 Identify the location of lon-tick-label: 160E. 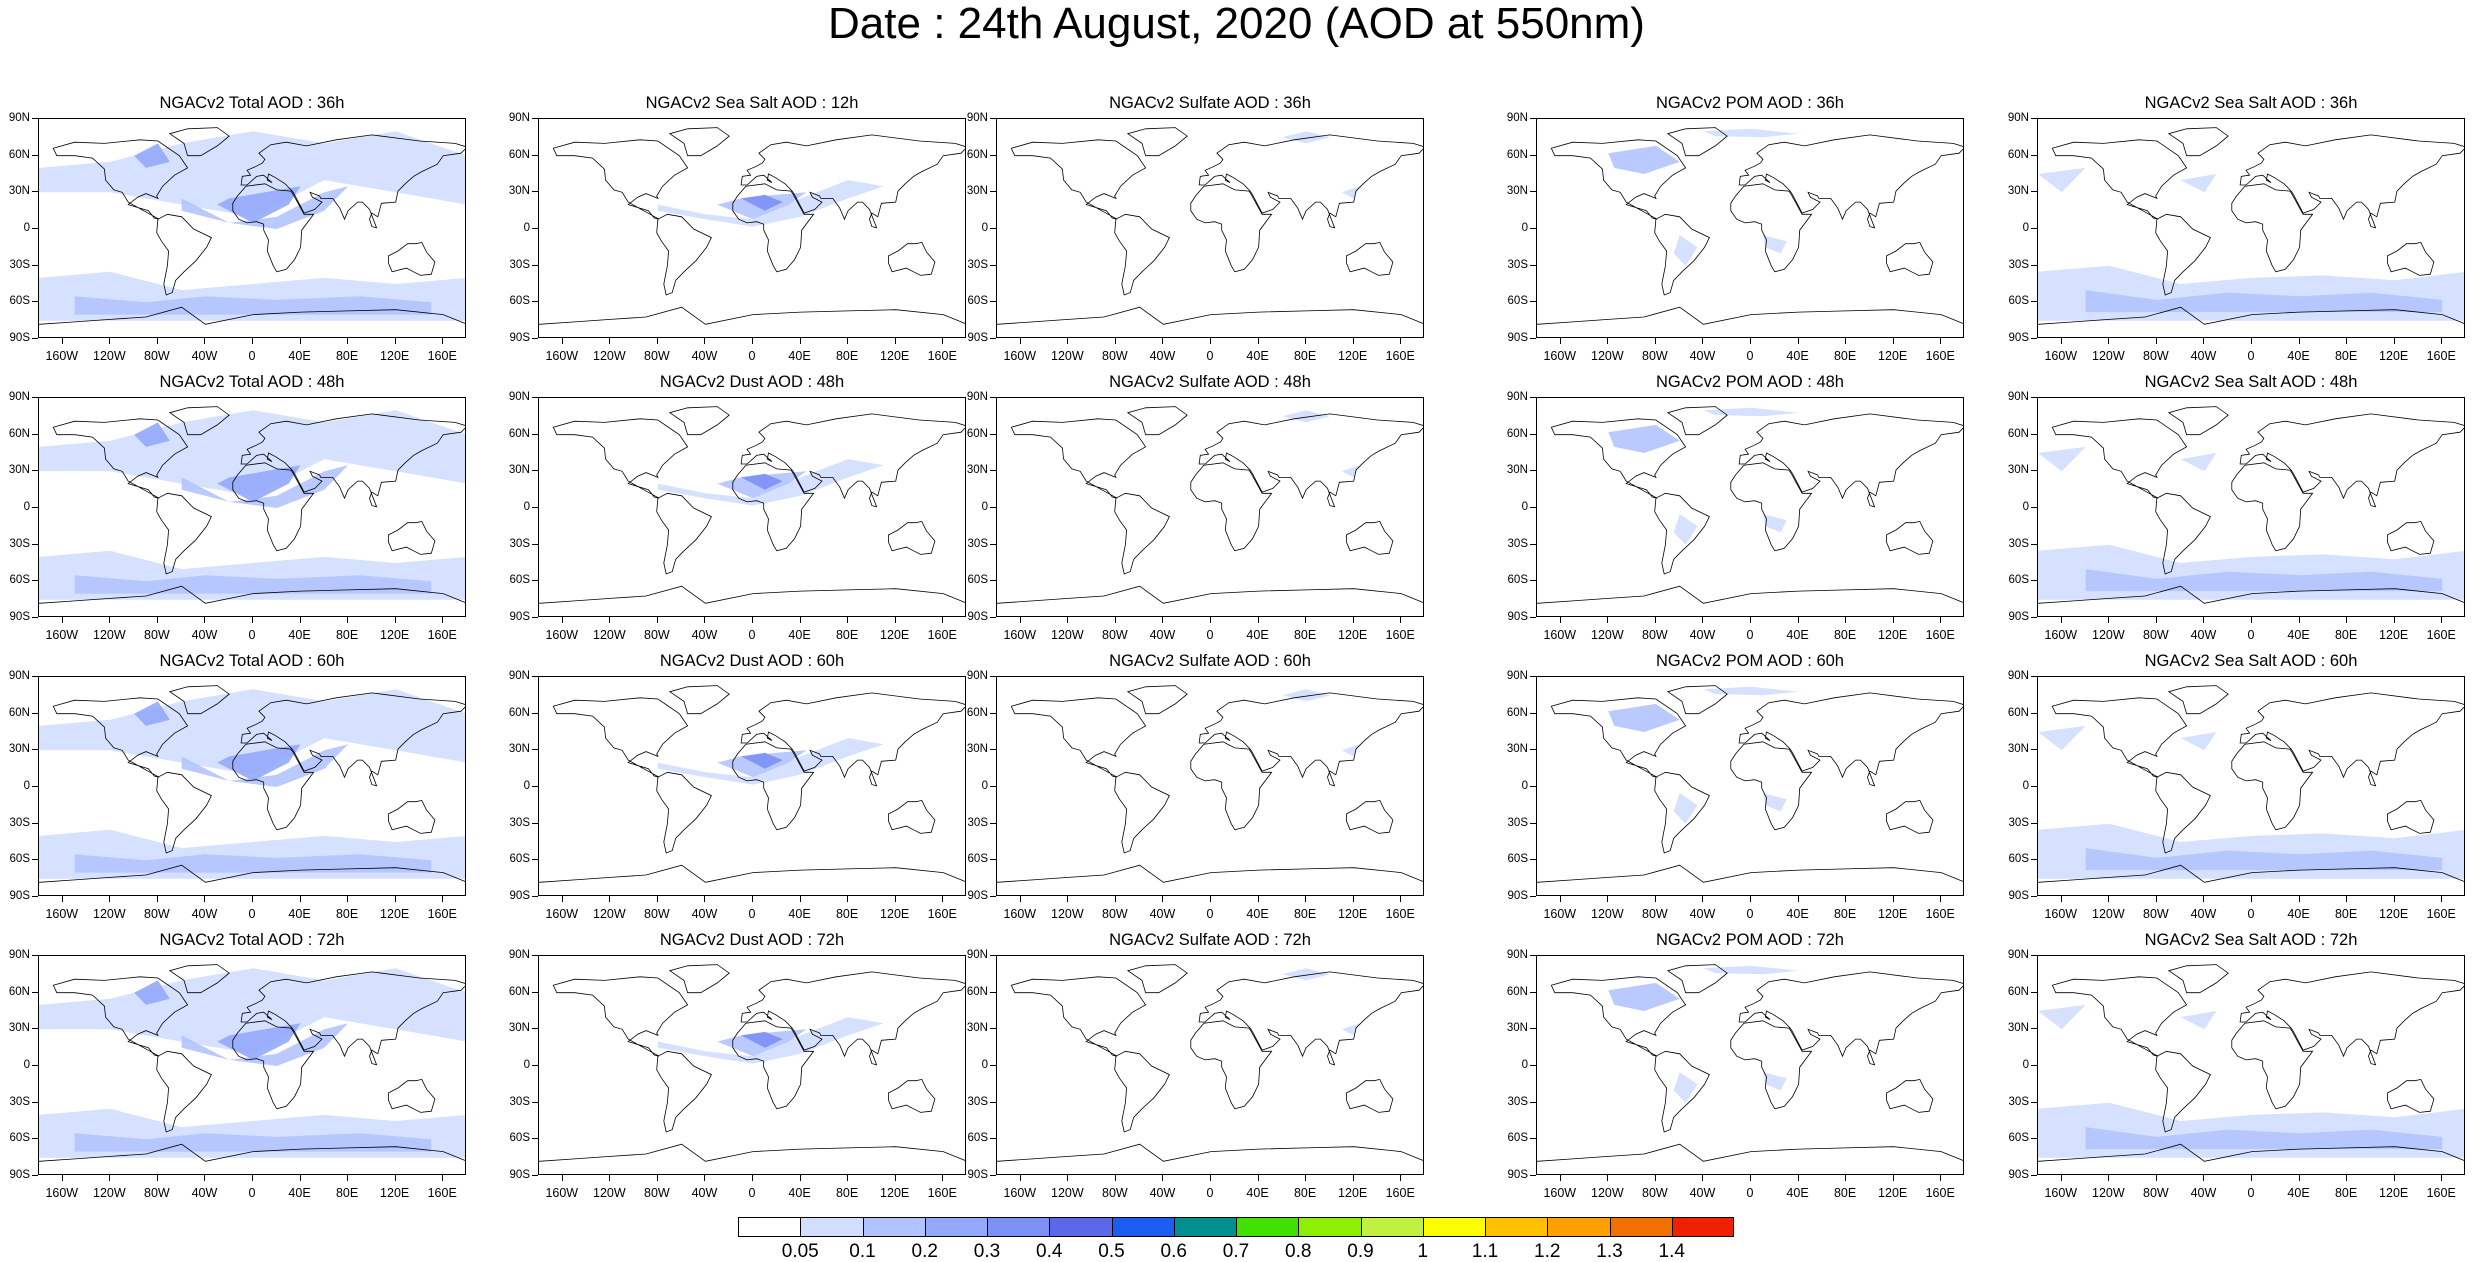
(442, 356).